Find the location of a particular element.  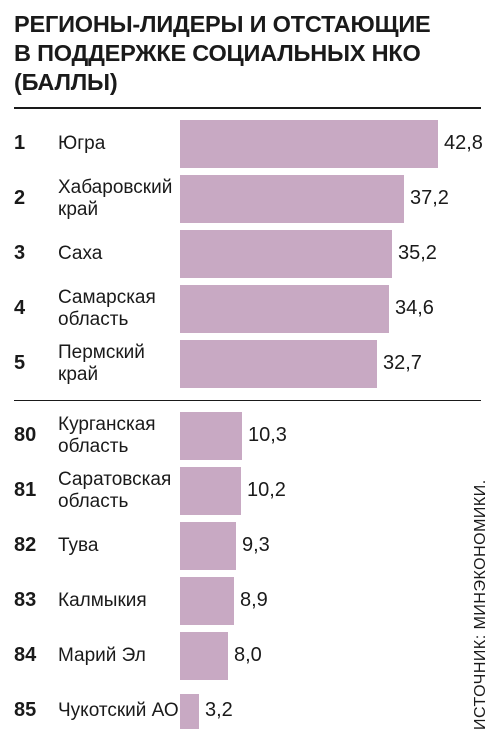

region-name-line-1: Курганская is located at coordinates (107, 424).